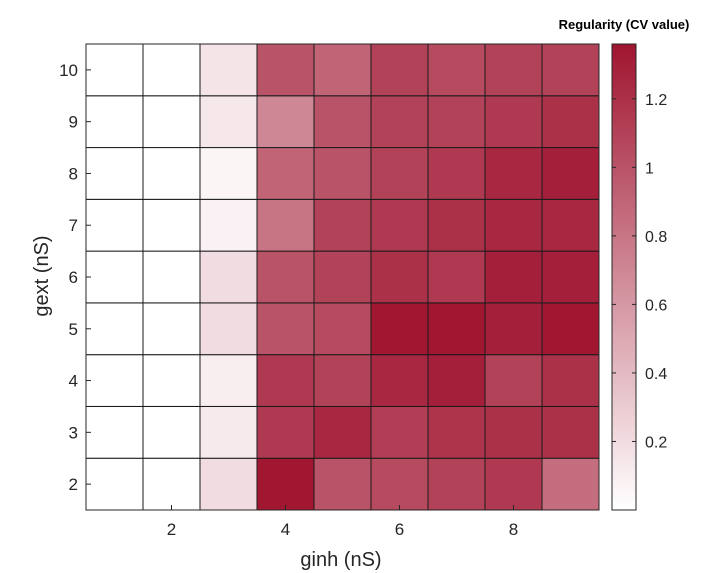 The height and width of the screenshot is (573, 727). What do you see at coordinates (73, 381) in the screenshot?
I see `y-tick-label: 4` at bounding box center [73, 381].